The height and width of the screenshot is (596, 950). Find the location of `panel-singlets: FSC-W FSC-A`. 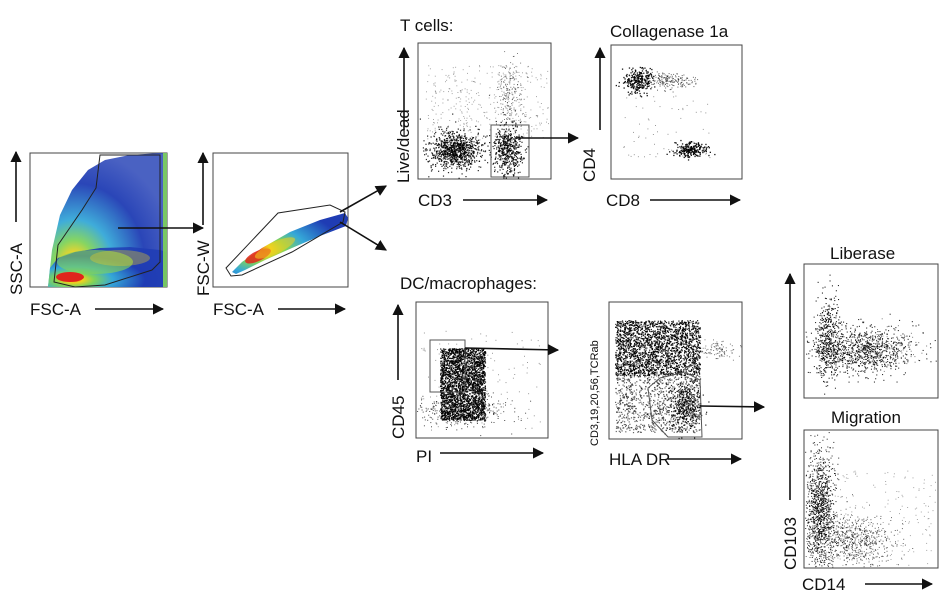

panel-singlets: FSC-W FSC-A is located at coordinates (271, 235).